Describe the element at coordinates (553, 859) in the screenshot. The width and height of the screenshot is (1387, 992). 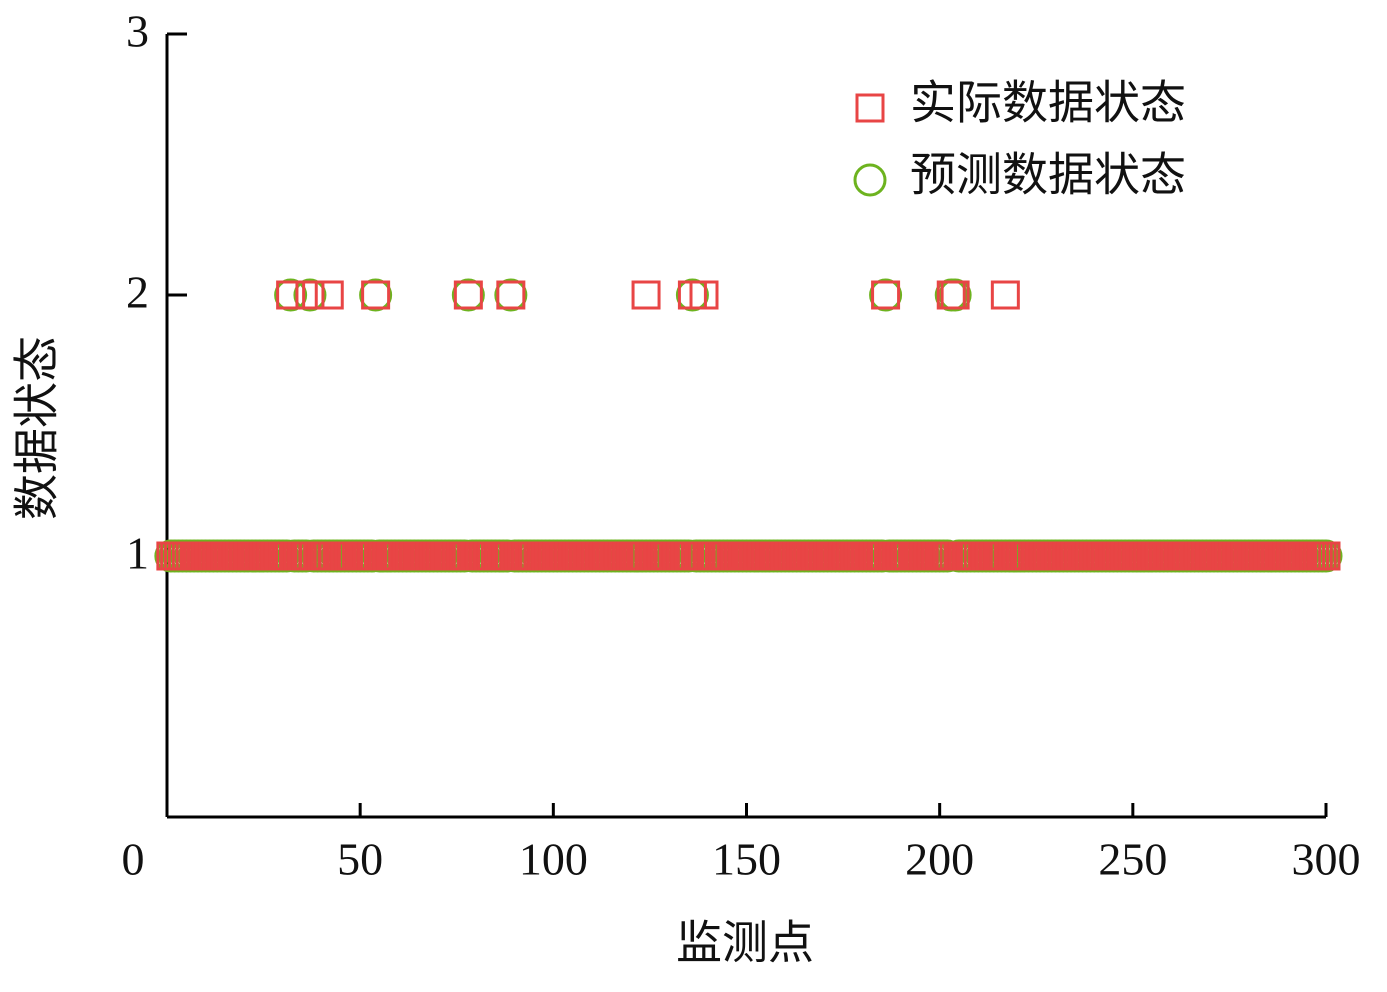
I see `x-tick-label: 100` at that location.